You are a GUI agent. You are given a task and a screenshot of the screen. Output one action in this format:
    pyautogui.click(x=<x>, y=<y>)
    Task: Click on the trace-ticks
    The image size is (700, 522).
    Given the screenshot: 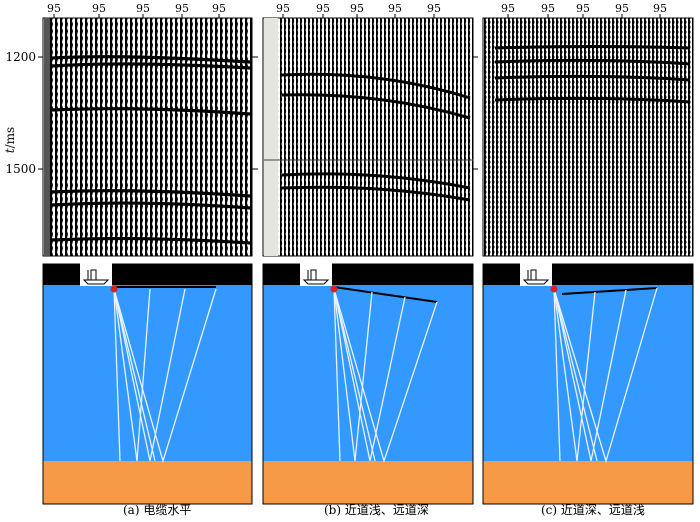 What is the action you would take?
    pyautogui.click(x=357, y=16)
    